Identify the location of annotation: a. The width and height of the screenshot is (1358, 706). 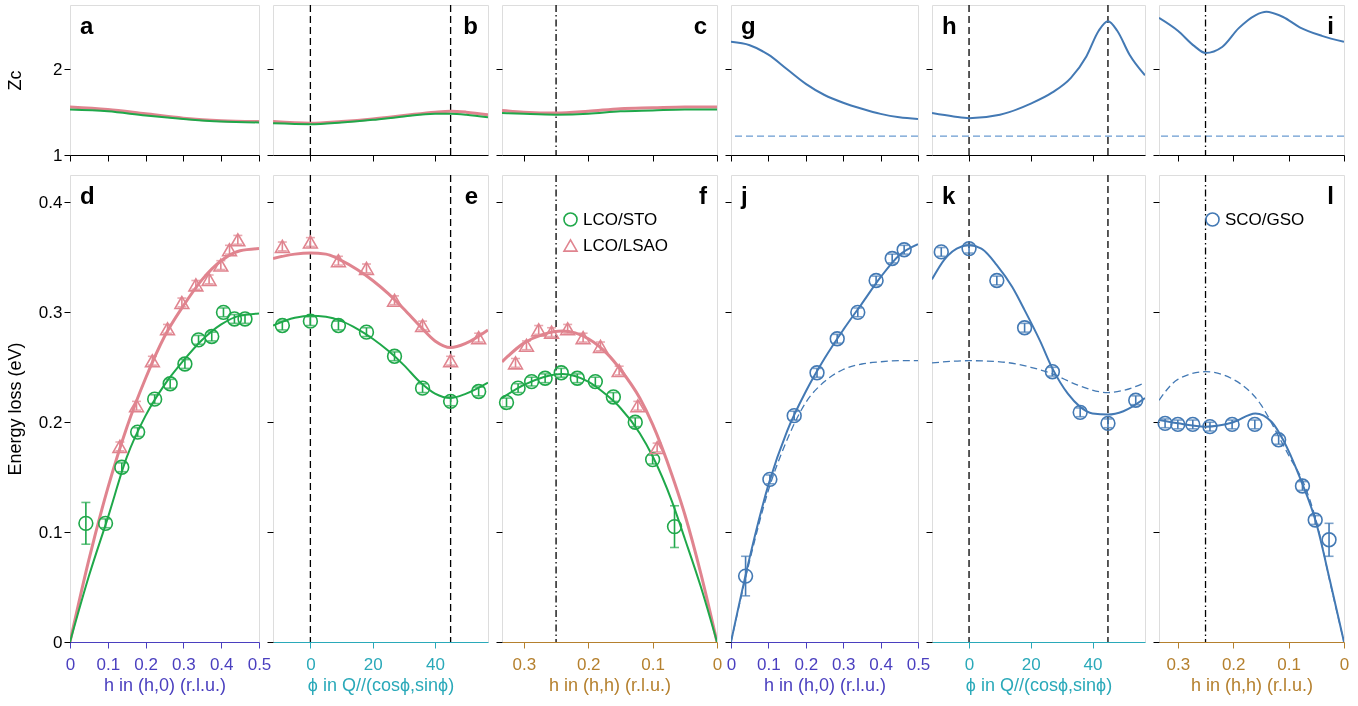
(87, 25).